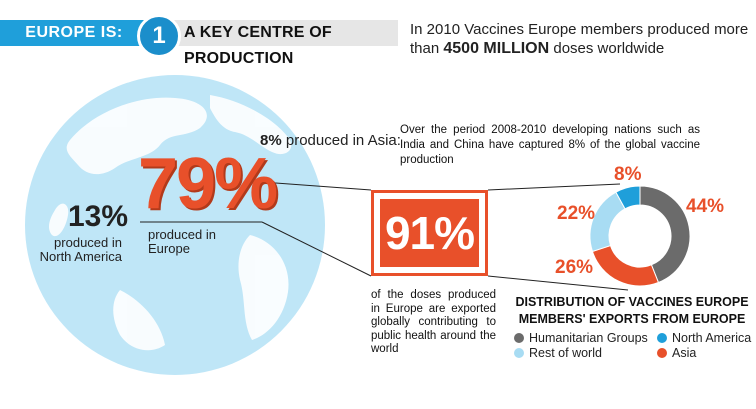 Image resolution: width=756 pixels, height=409 pixels. I want to click on connector-line-donut-top, so click(554, 187).